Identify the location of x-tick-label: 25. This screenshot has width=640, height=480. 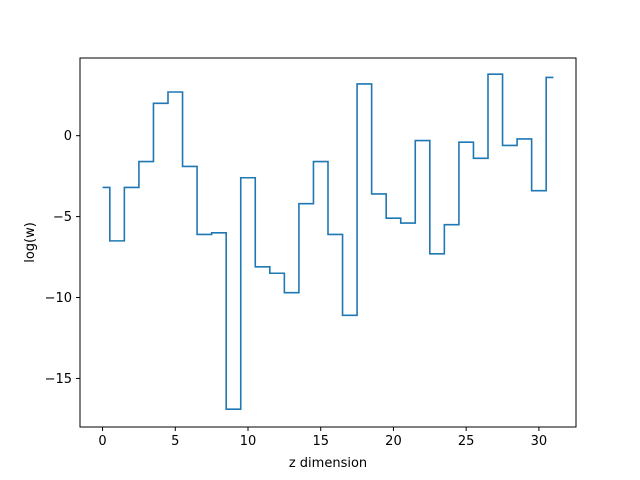
(466, 441).